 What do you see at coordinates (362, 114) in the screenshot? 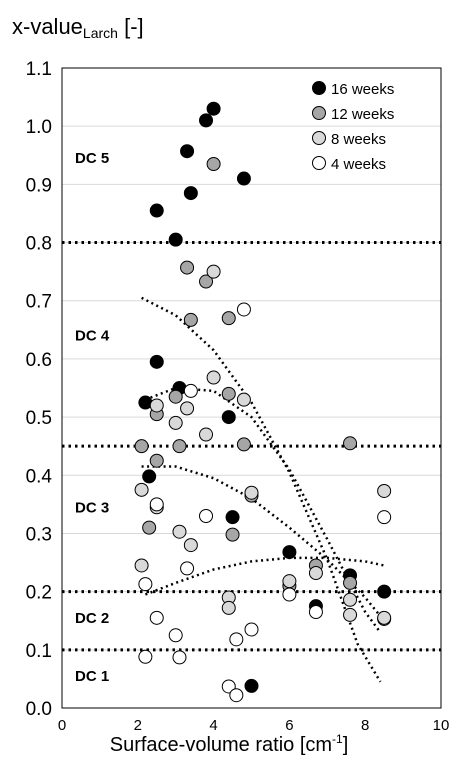
I see `legend-label: 12 weeks` at bounding box center [362, 114].